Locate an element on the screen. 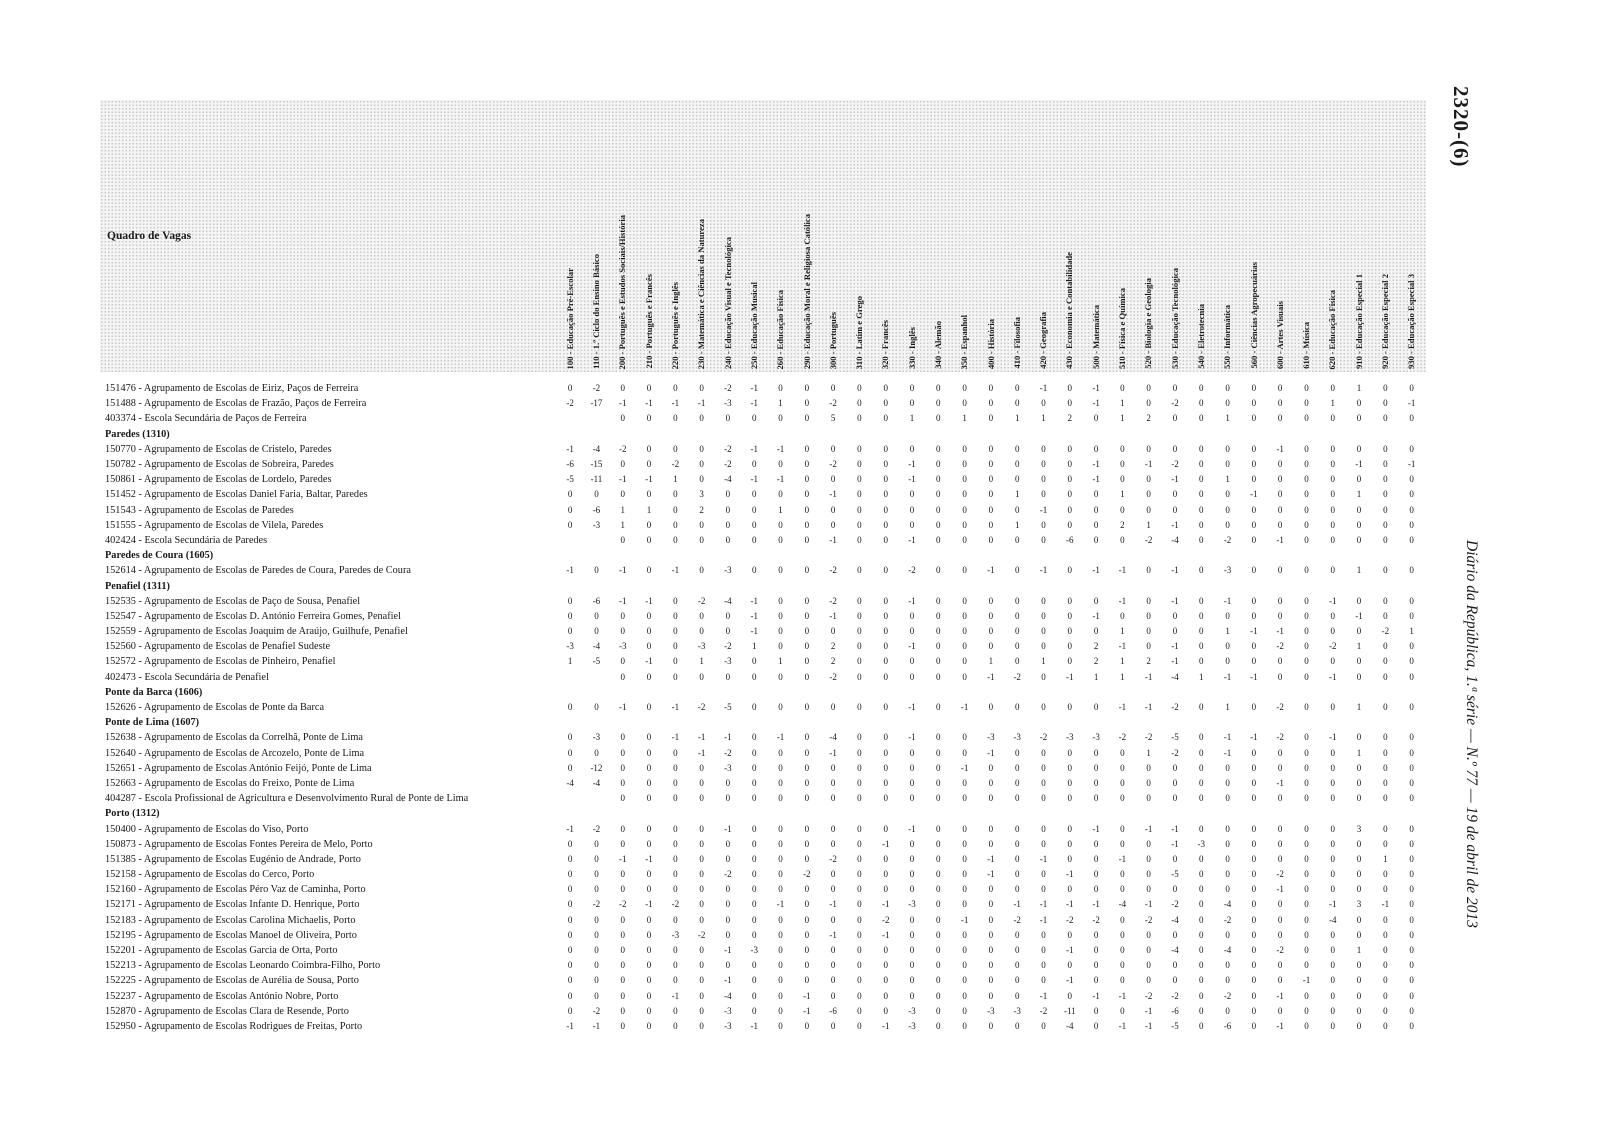  vacancy-cell: -17 is located at coordinates (596, 403).